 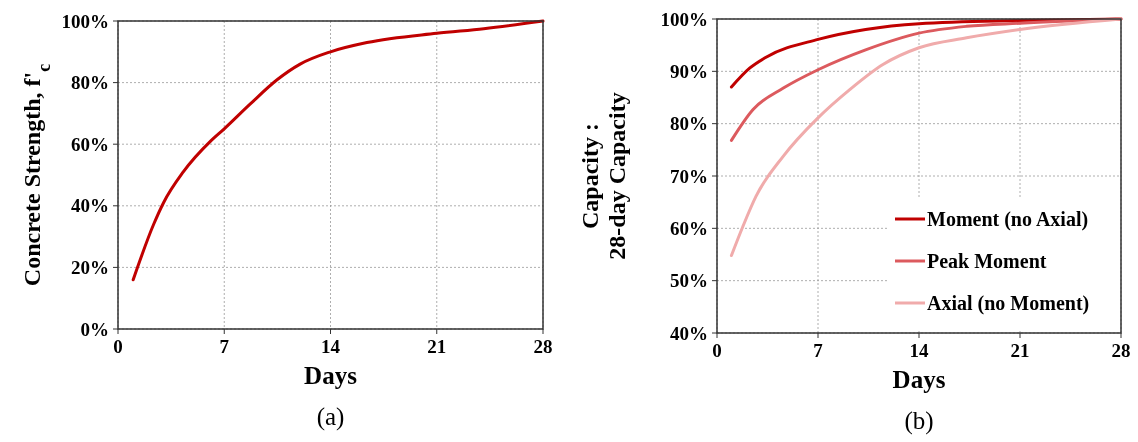 What do you see at coordinates (330, 417) in the screenshot?
I see `text: (a)` at bounding box center [330, 417].